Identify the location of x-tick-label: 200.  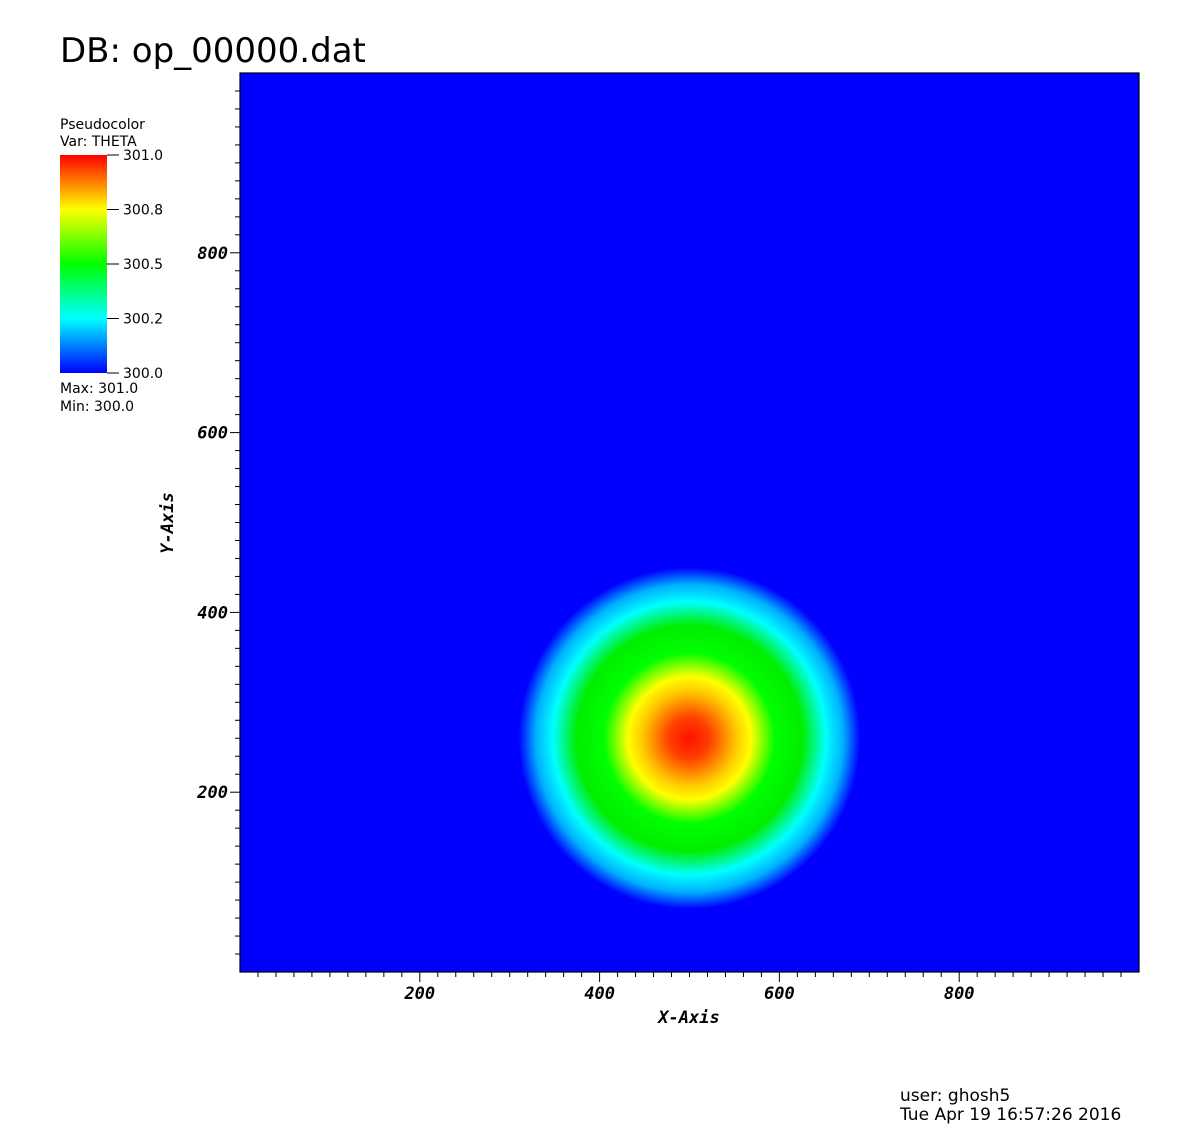
(419, 994).